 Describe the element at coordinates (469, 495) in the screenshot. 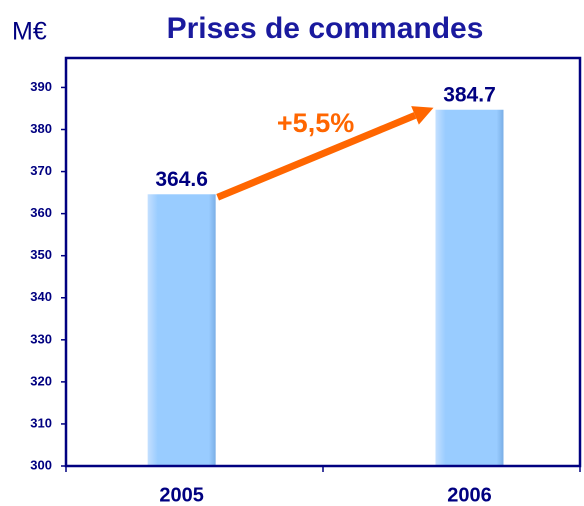

I see `x-tick-label: 2006` at that location.